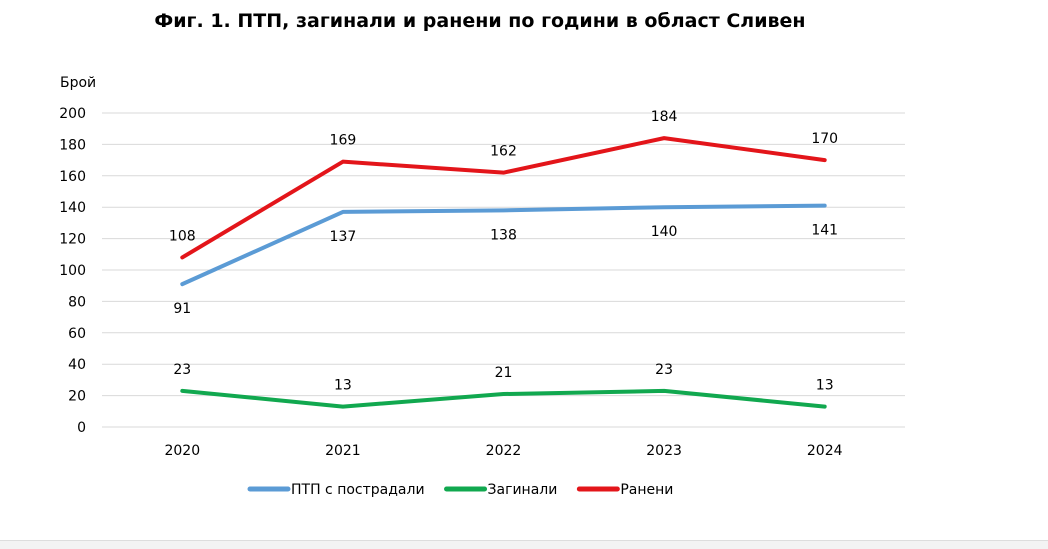  What do you see at coordinates (77, 302) in the screenshot?
I see `y-tick-label: 80` at bounding box center [77, 302].